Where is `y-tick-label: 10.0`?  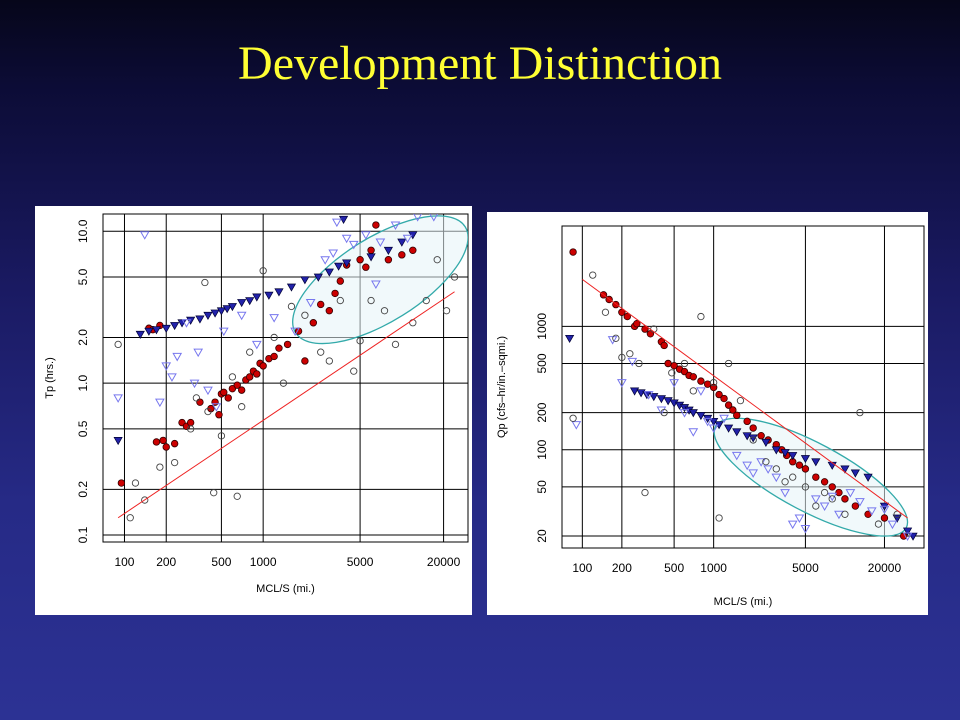 y-tick-label: 10.0 is located at coordinates (83, 231).